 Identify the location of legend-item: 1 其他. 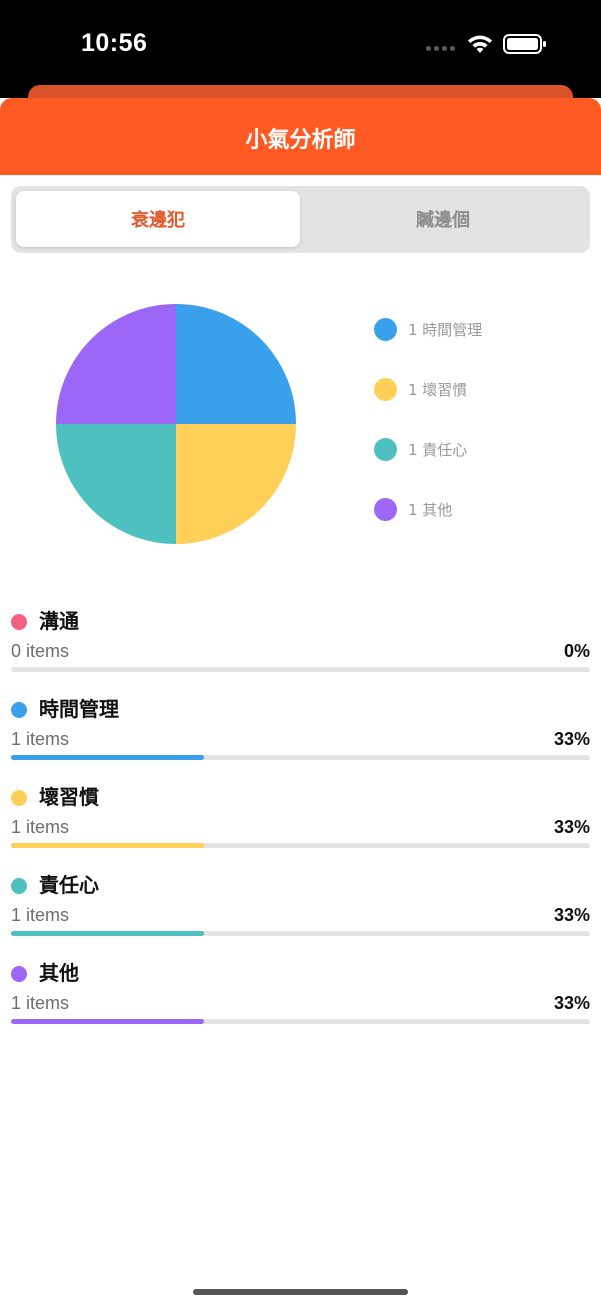
(413, 509).